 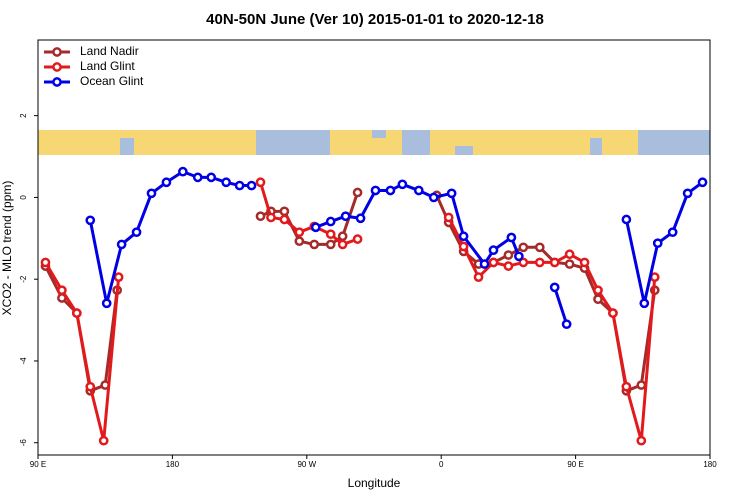 I want to click on legend-label: Ocean Glint, so click(x=112, y=81).